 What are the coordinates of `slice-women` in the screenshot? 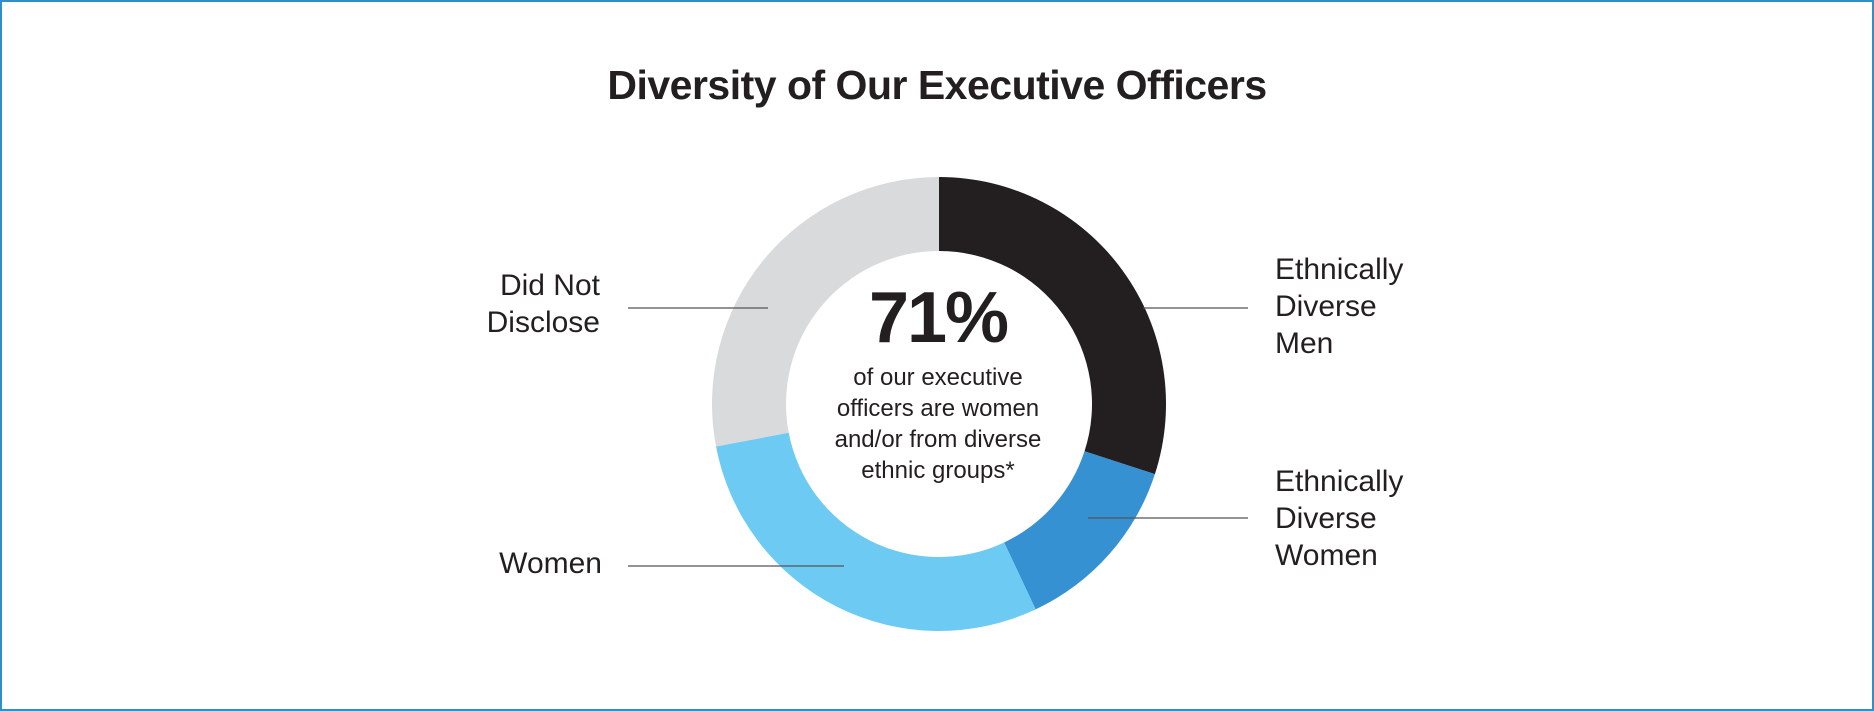 It's located at (876, 531).